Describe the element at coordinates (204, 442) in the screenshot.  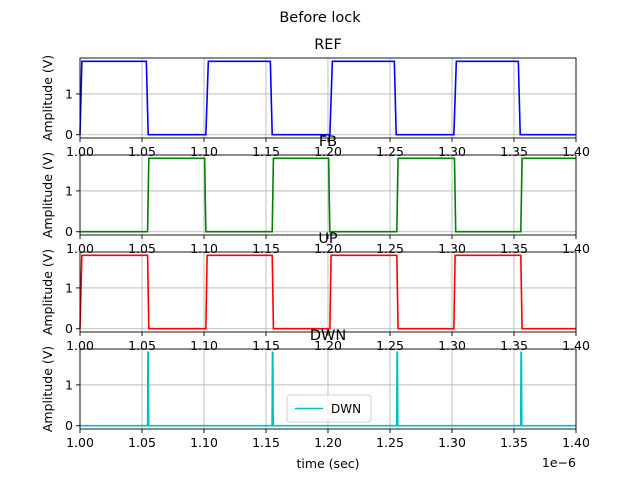
I see `x-tick-label: 1.10` at that location.